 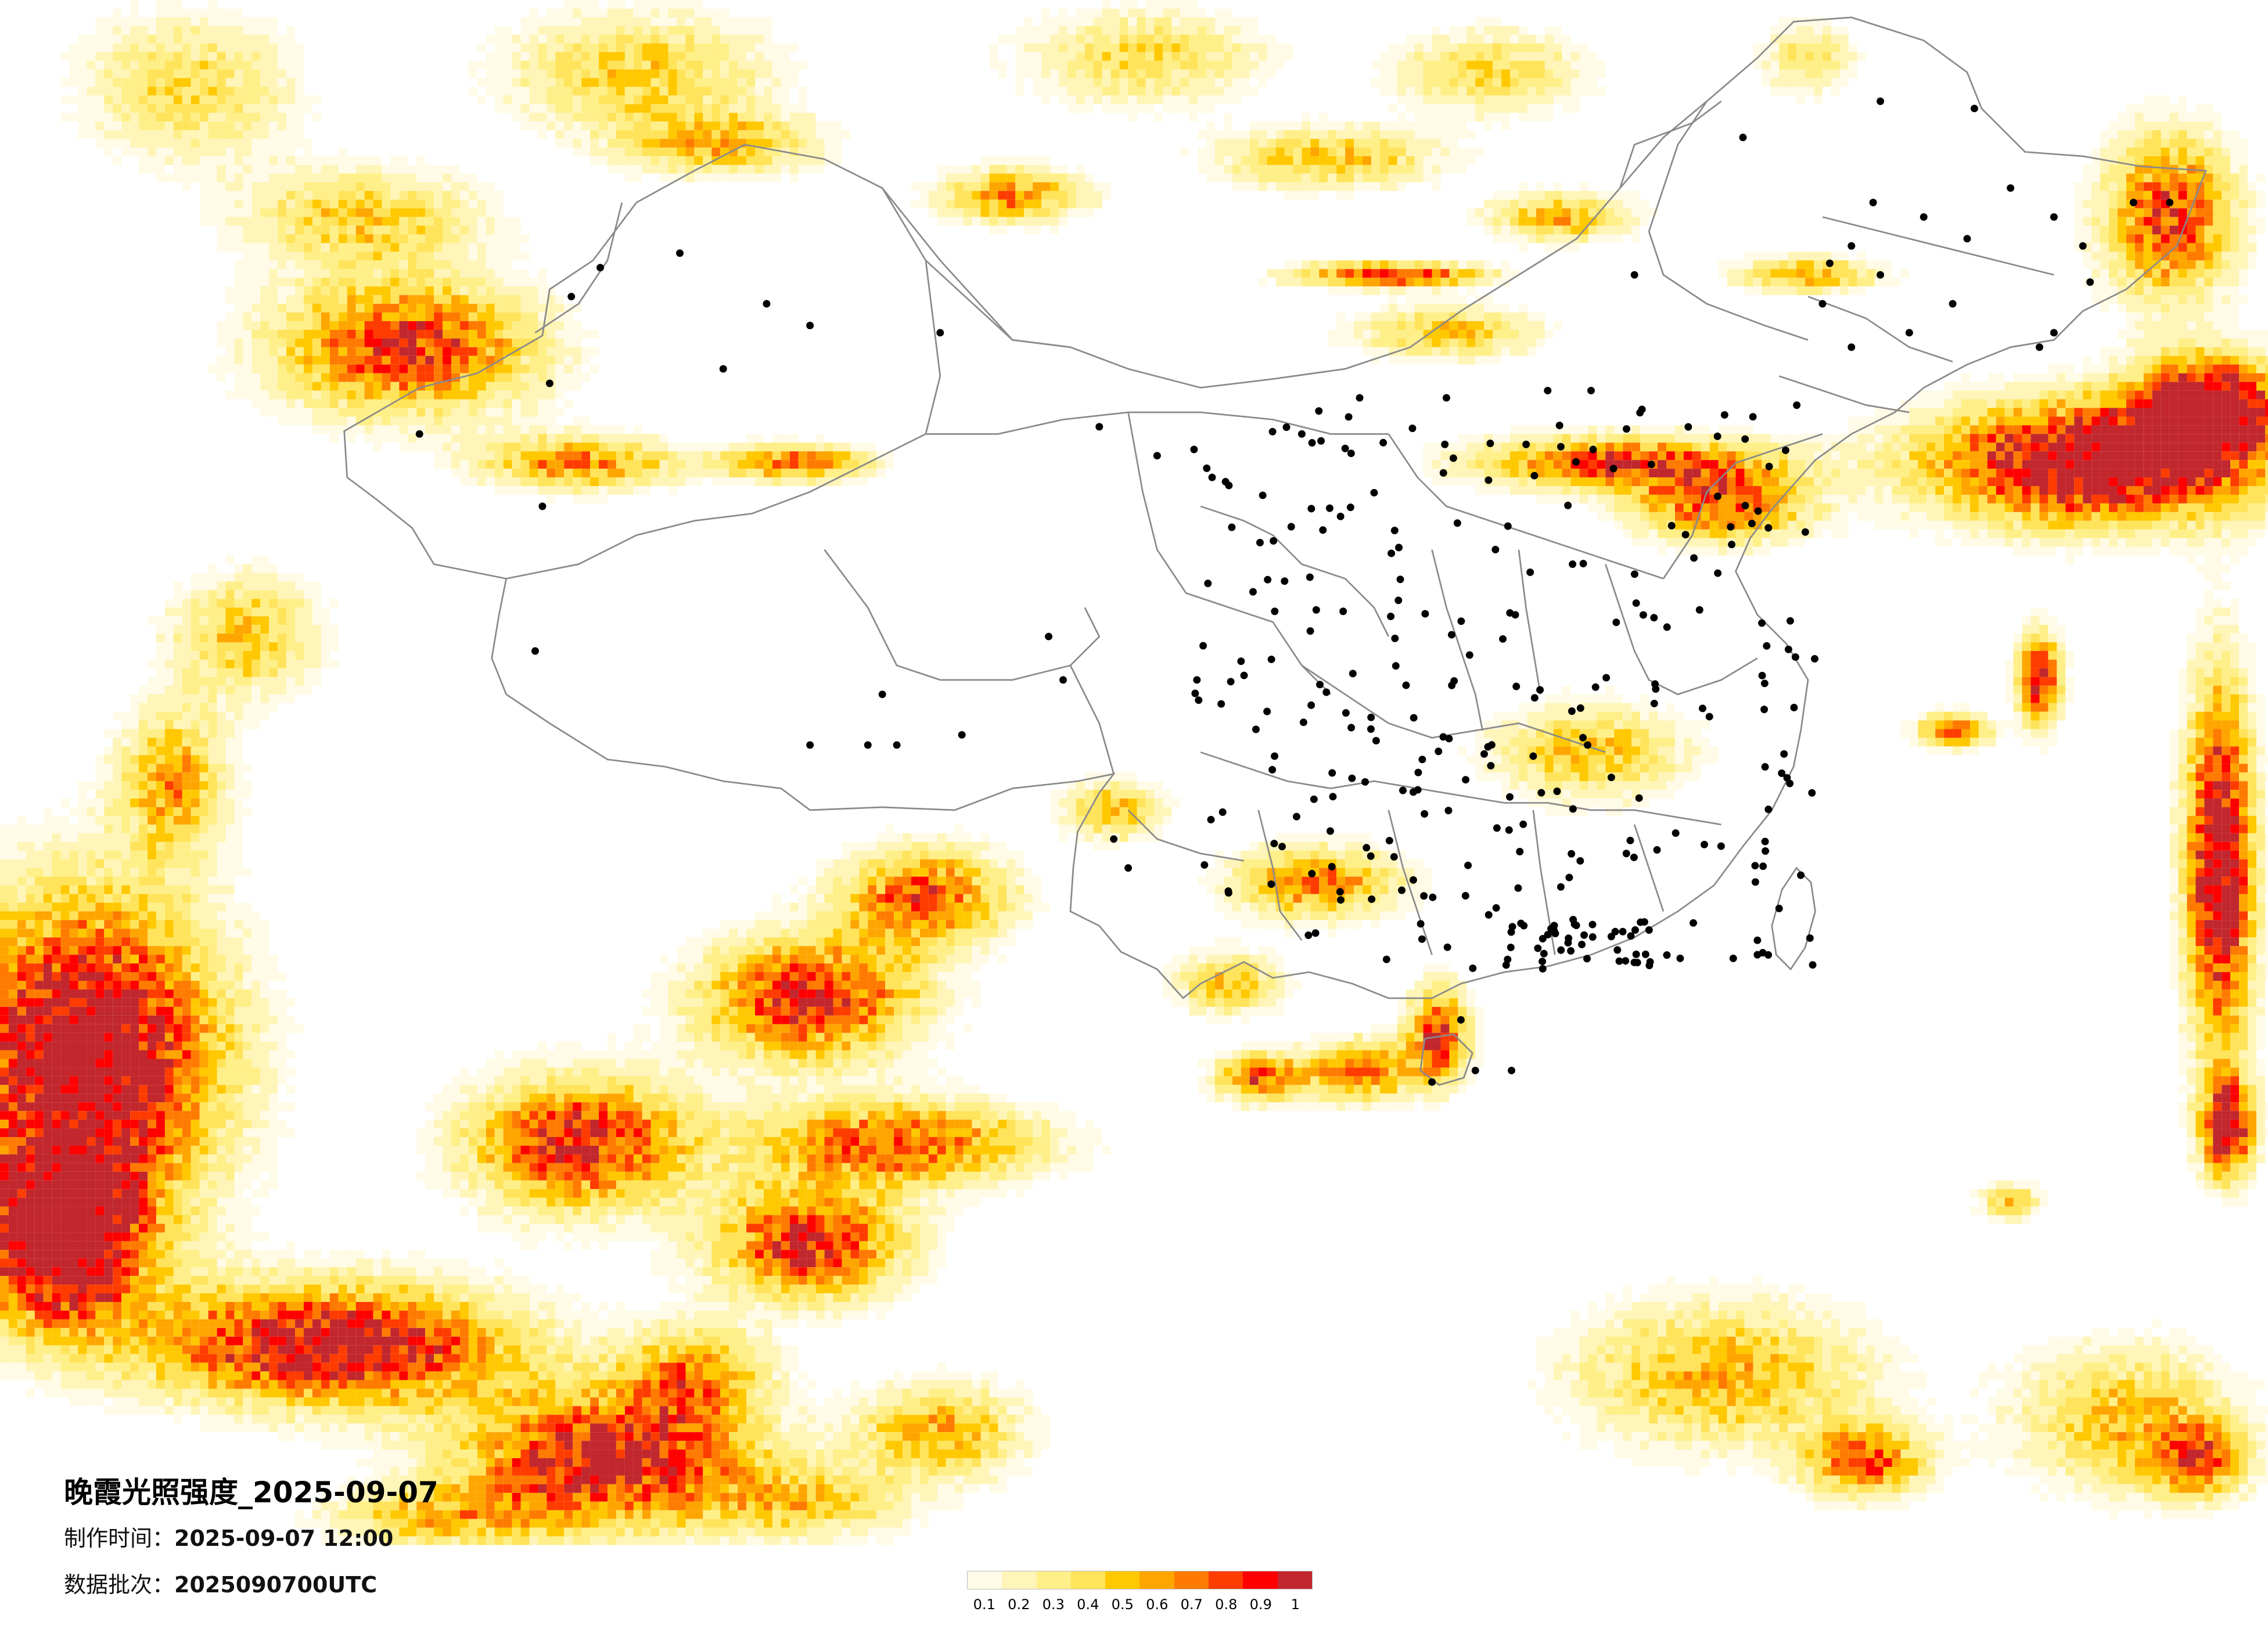 What do you see at coordinates (1226, 1604) in the screenshot?
I see `legend-tick-label: 0.8` at bounding box center [1226, 1604].